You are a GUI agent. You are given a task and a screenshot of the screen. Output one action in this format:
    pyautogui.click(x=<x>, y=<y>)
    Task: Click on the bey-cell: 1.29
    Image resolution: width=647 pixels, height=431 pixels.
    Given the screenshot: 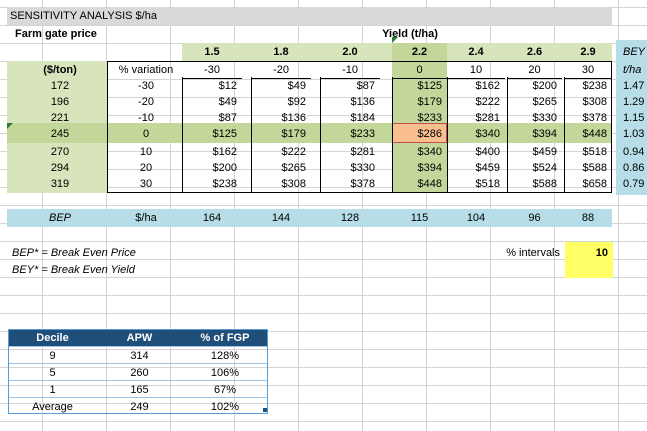 What is the action you would take?
    pyautogui.click(x=634, y=102)
    